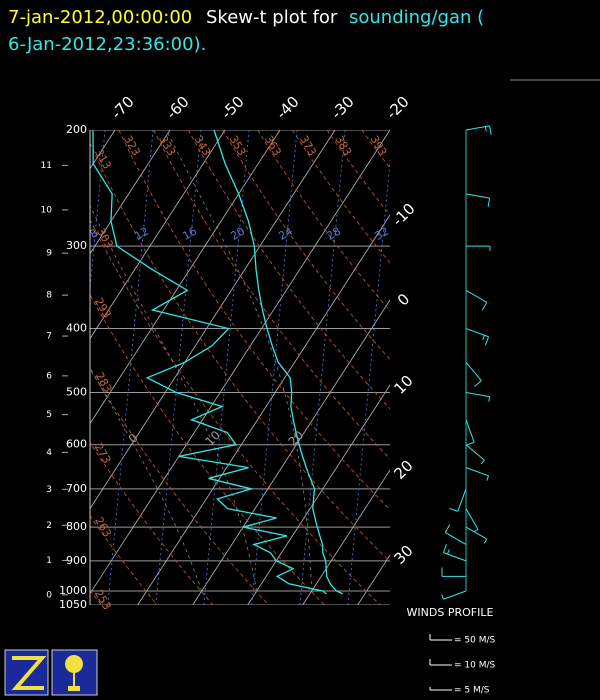 The width and height of the screenshot is (600, 700). Describe the element at coordinates (49, 337) in the screenshot. I see `height-tick-label: 7` at that location.